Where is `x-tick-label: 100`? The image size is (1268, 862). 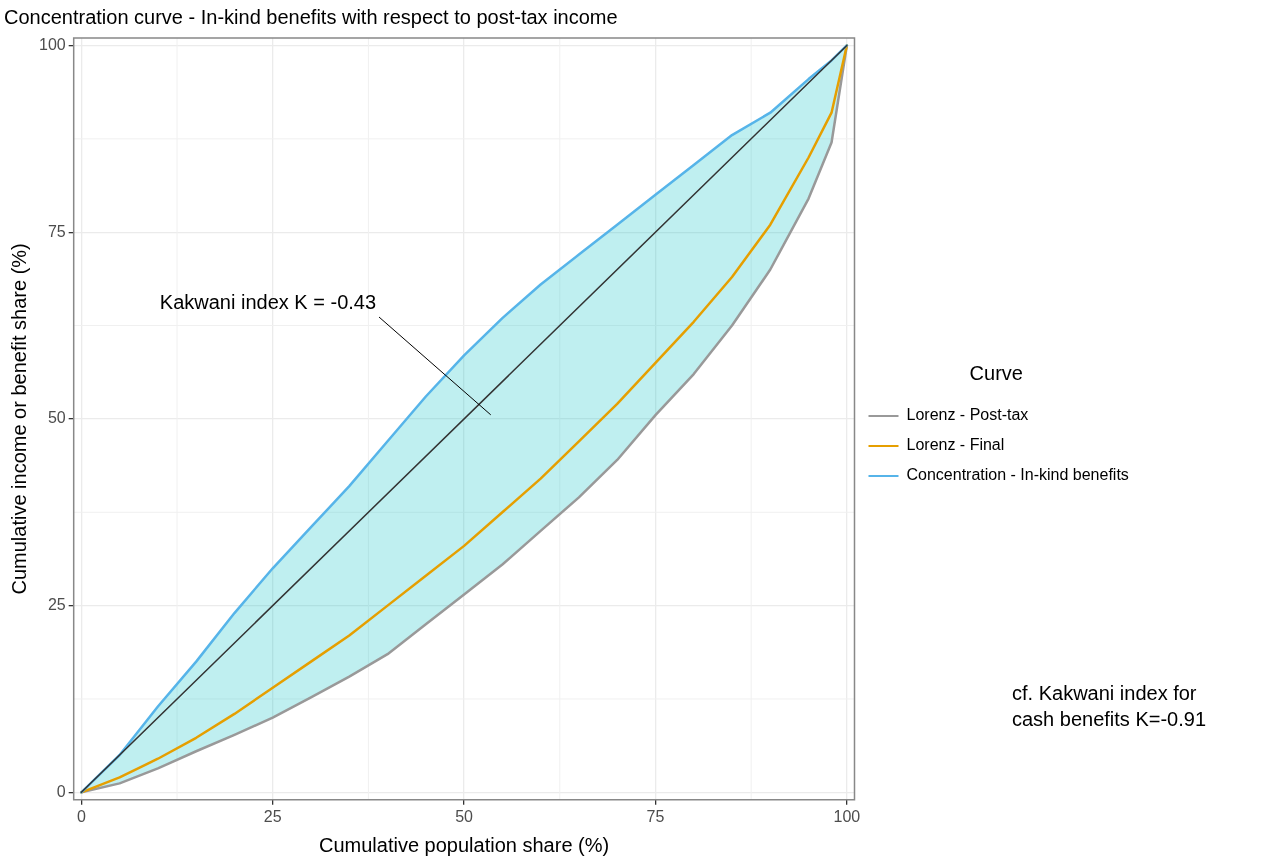 x-tick-label: 100 is located at coordinates (847, 816).